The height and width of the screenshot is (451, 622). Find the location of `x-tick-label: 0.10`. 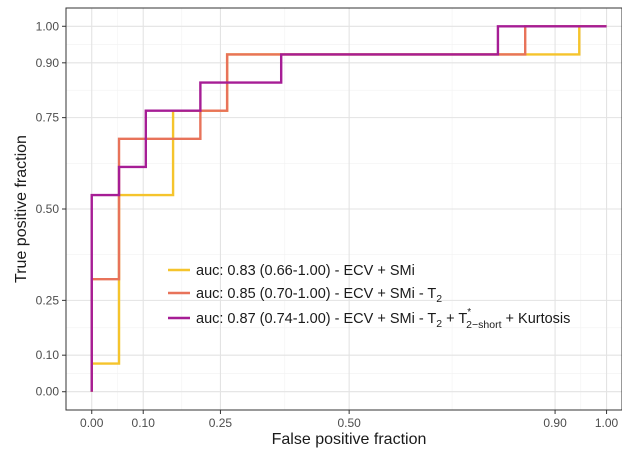

x-tick-label: 0.10 is located at coordinates (144, 423).